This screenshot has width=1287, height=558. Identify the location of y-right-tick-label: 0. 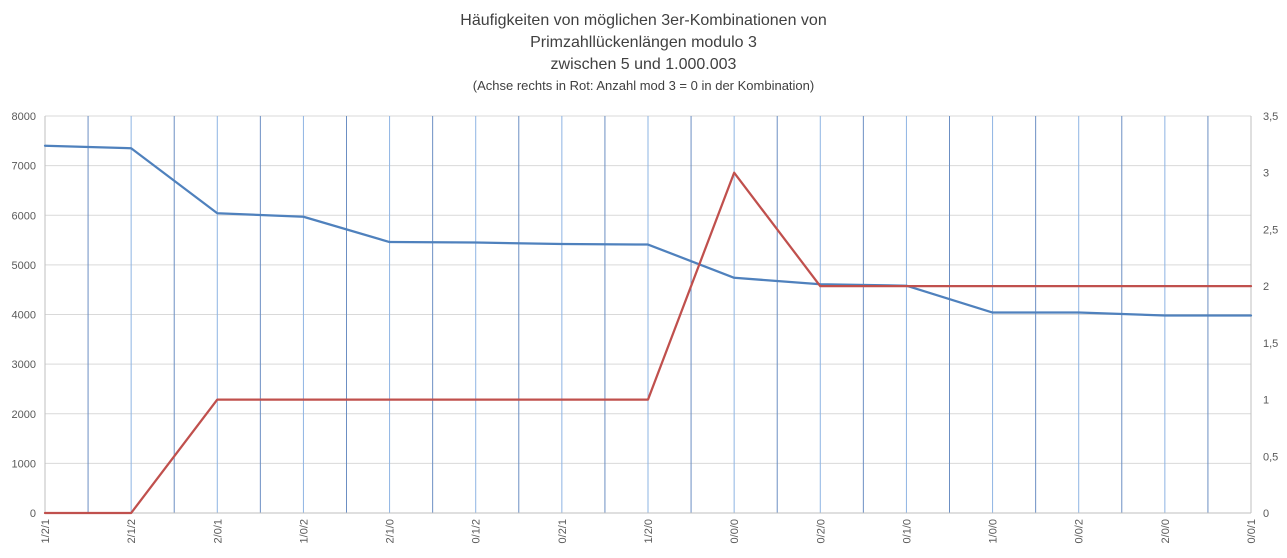
(1266, 514).